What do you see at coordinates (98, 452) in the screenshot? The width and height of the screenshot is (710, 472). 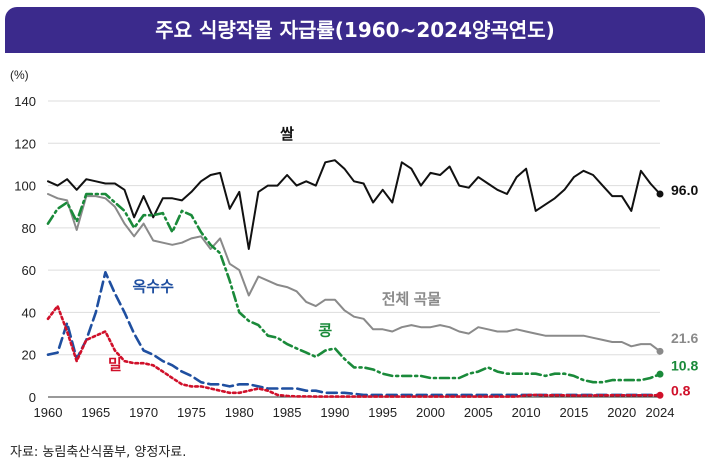 I see `source-note: 자료: 농림축산식품부, 양정자료.` at bounding box center [98, 452].